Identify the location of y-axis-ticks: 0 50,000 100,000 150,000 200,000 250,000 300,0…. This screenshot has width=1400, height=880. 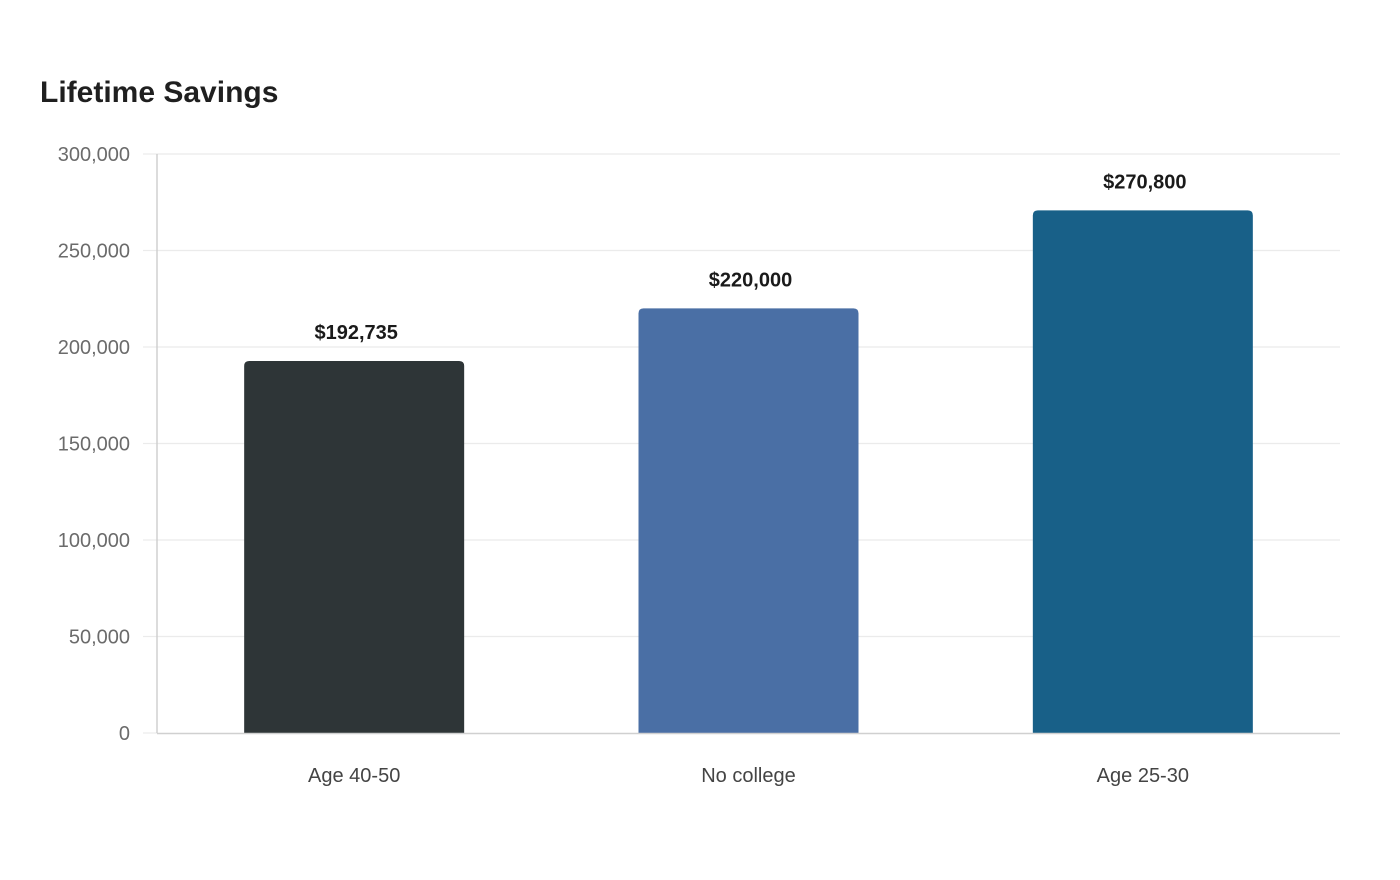
(94, 444).